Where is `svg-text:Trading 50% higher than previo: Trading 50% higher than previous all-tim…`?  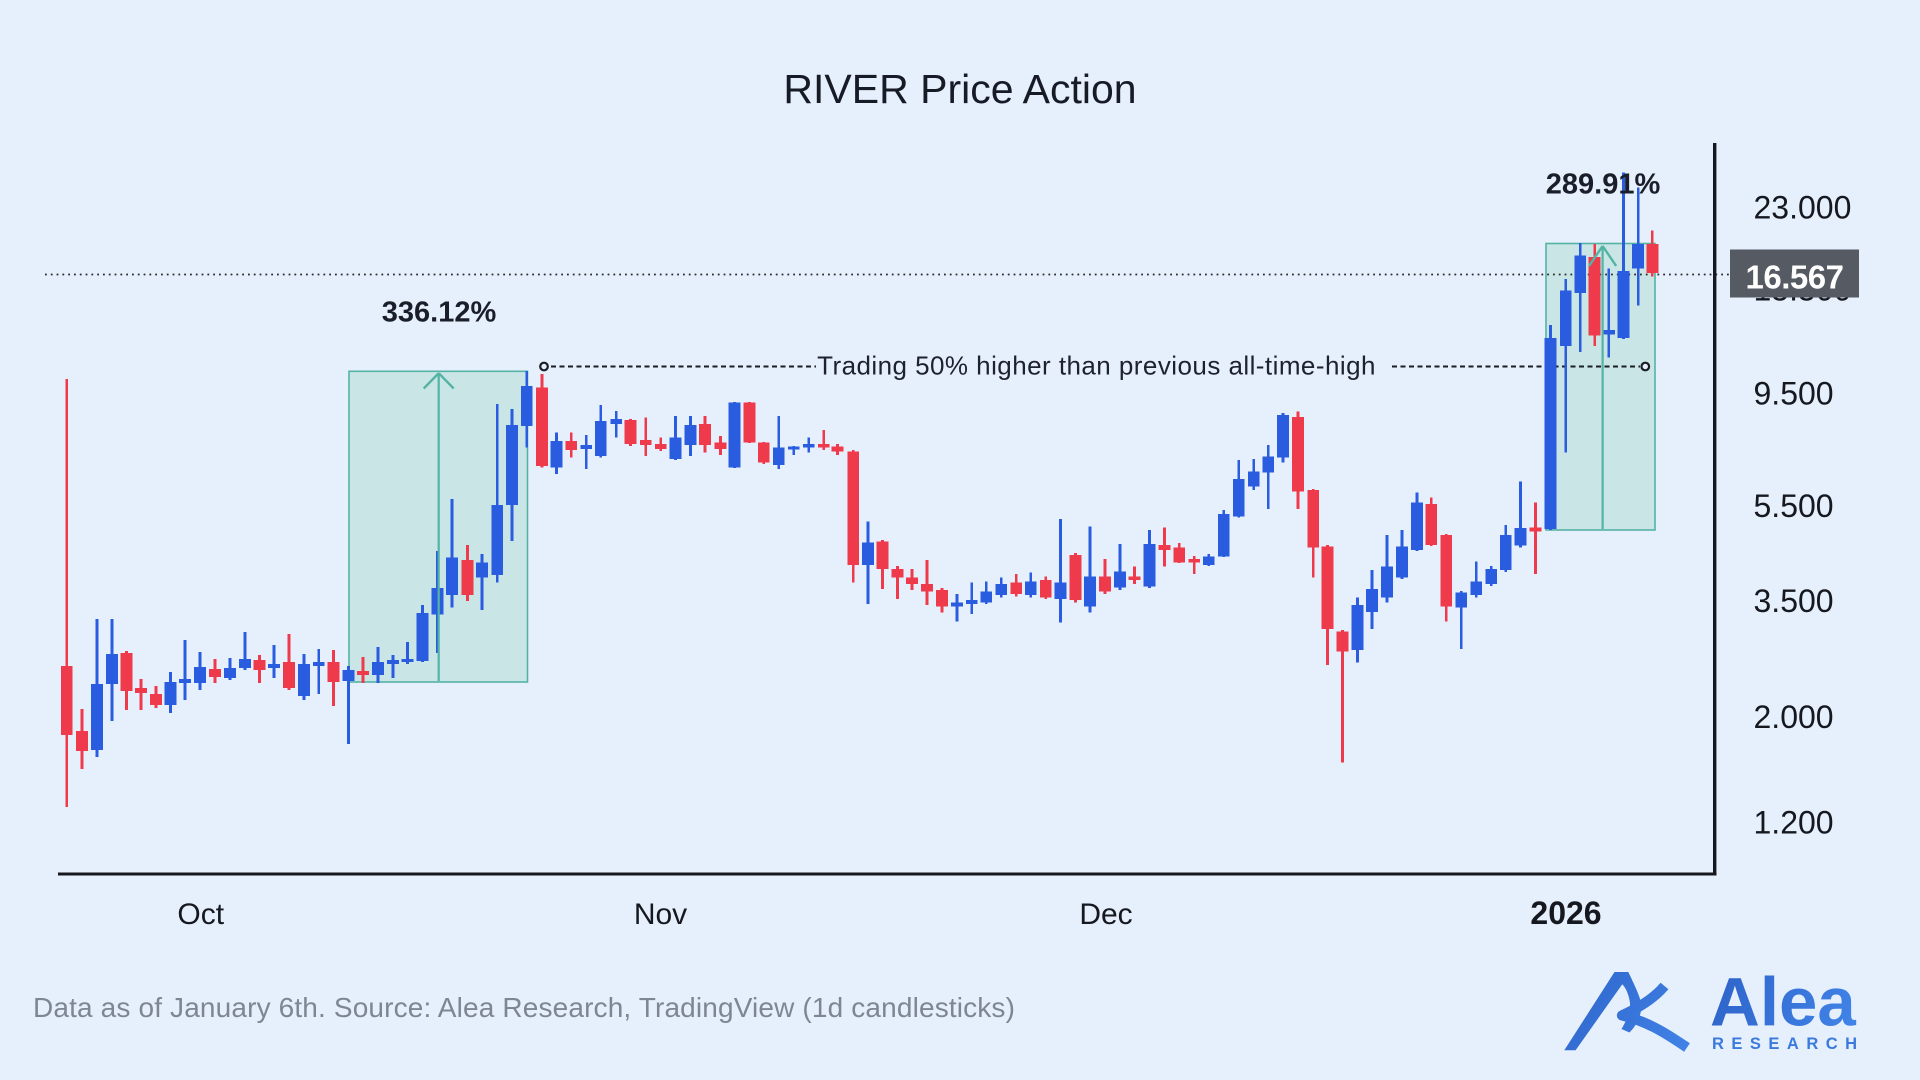 svg-text:Trading 50% higher than previo: Trading 50% higher than previous all-tim… is located at coordinates (1096, 366).